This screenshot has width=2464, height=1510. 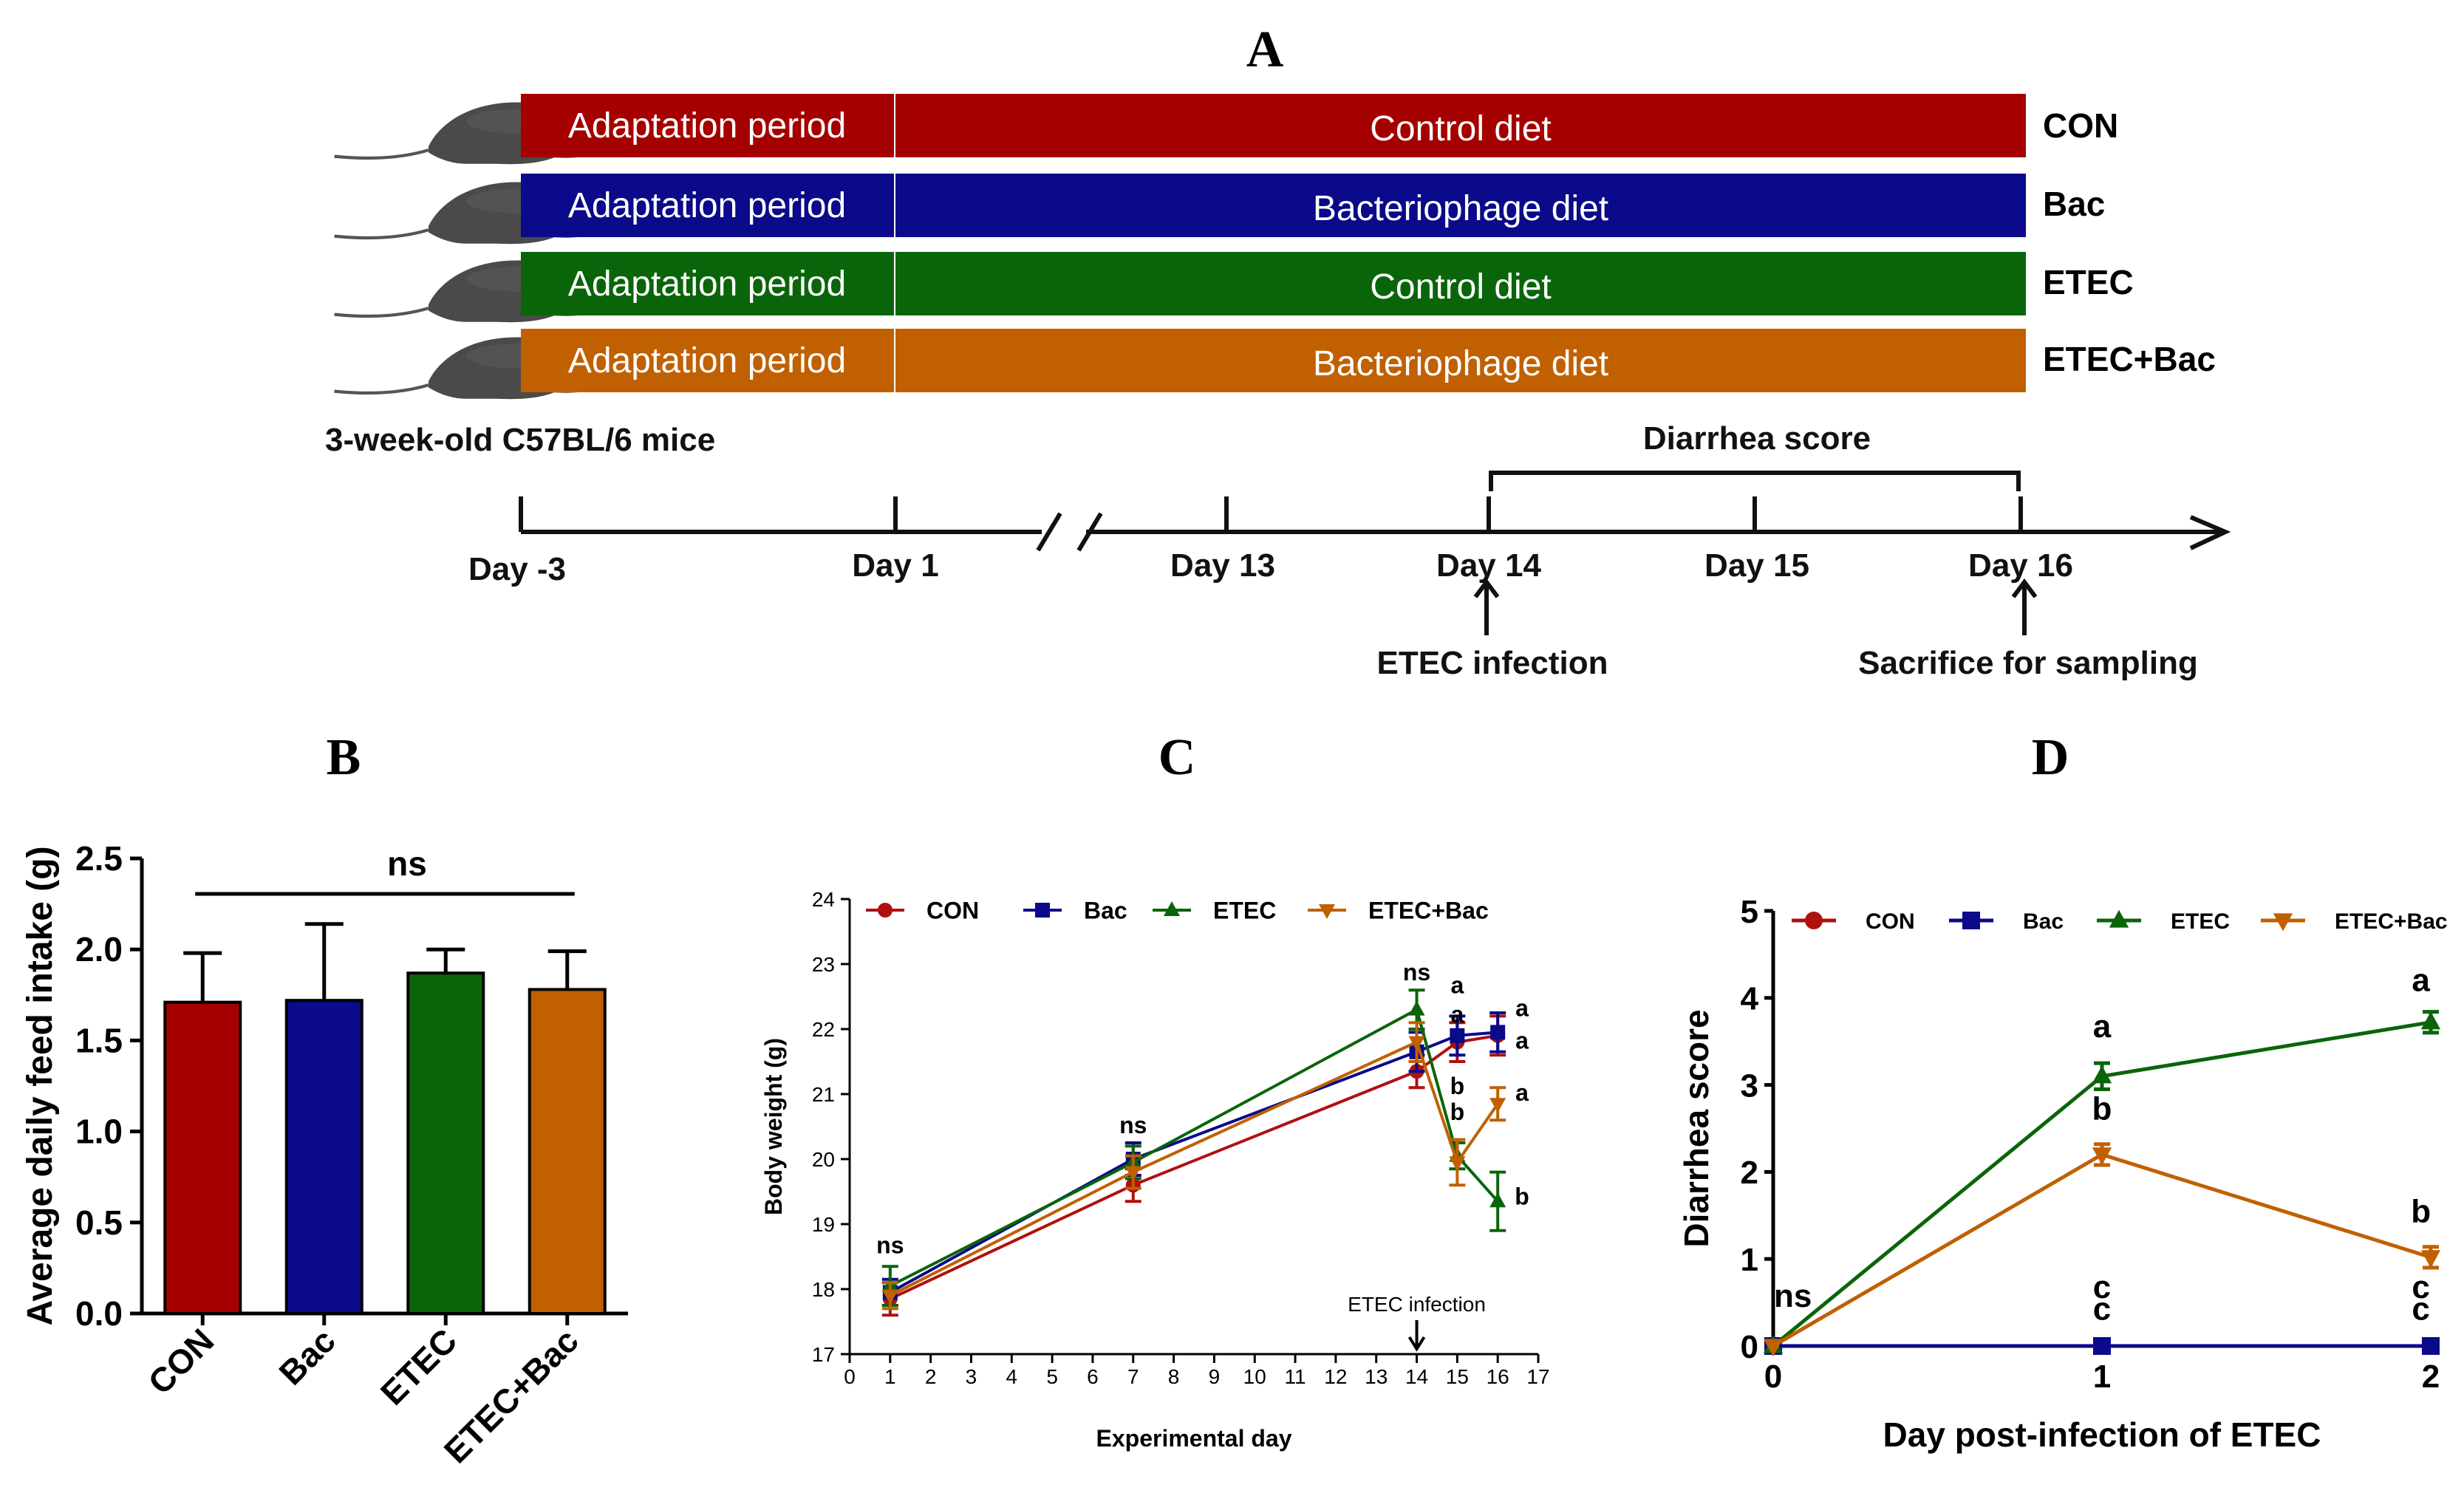 What do you see at coordinates (971, 1376) in the screenshot?
I see `x-tick-label: 3` at bounding box center [971, 1376].